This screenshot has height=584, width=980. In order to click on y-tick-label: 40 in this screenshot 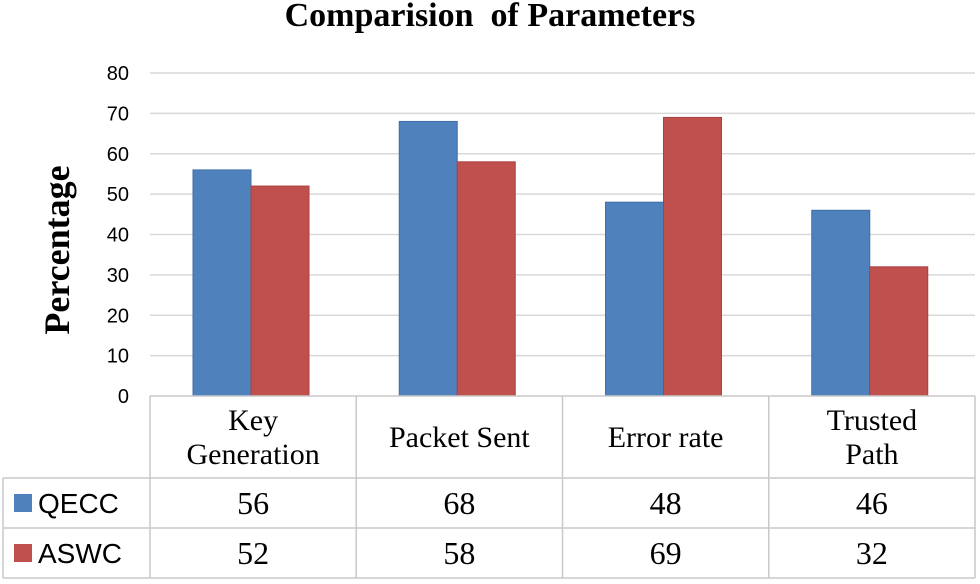, I will do `click(118, 236)`.